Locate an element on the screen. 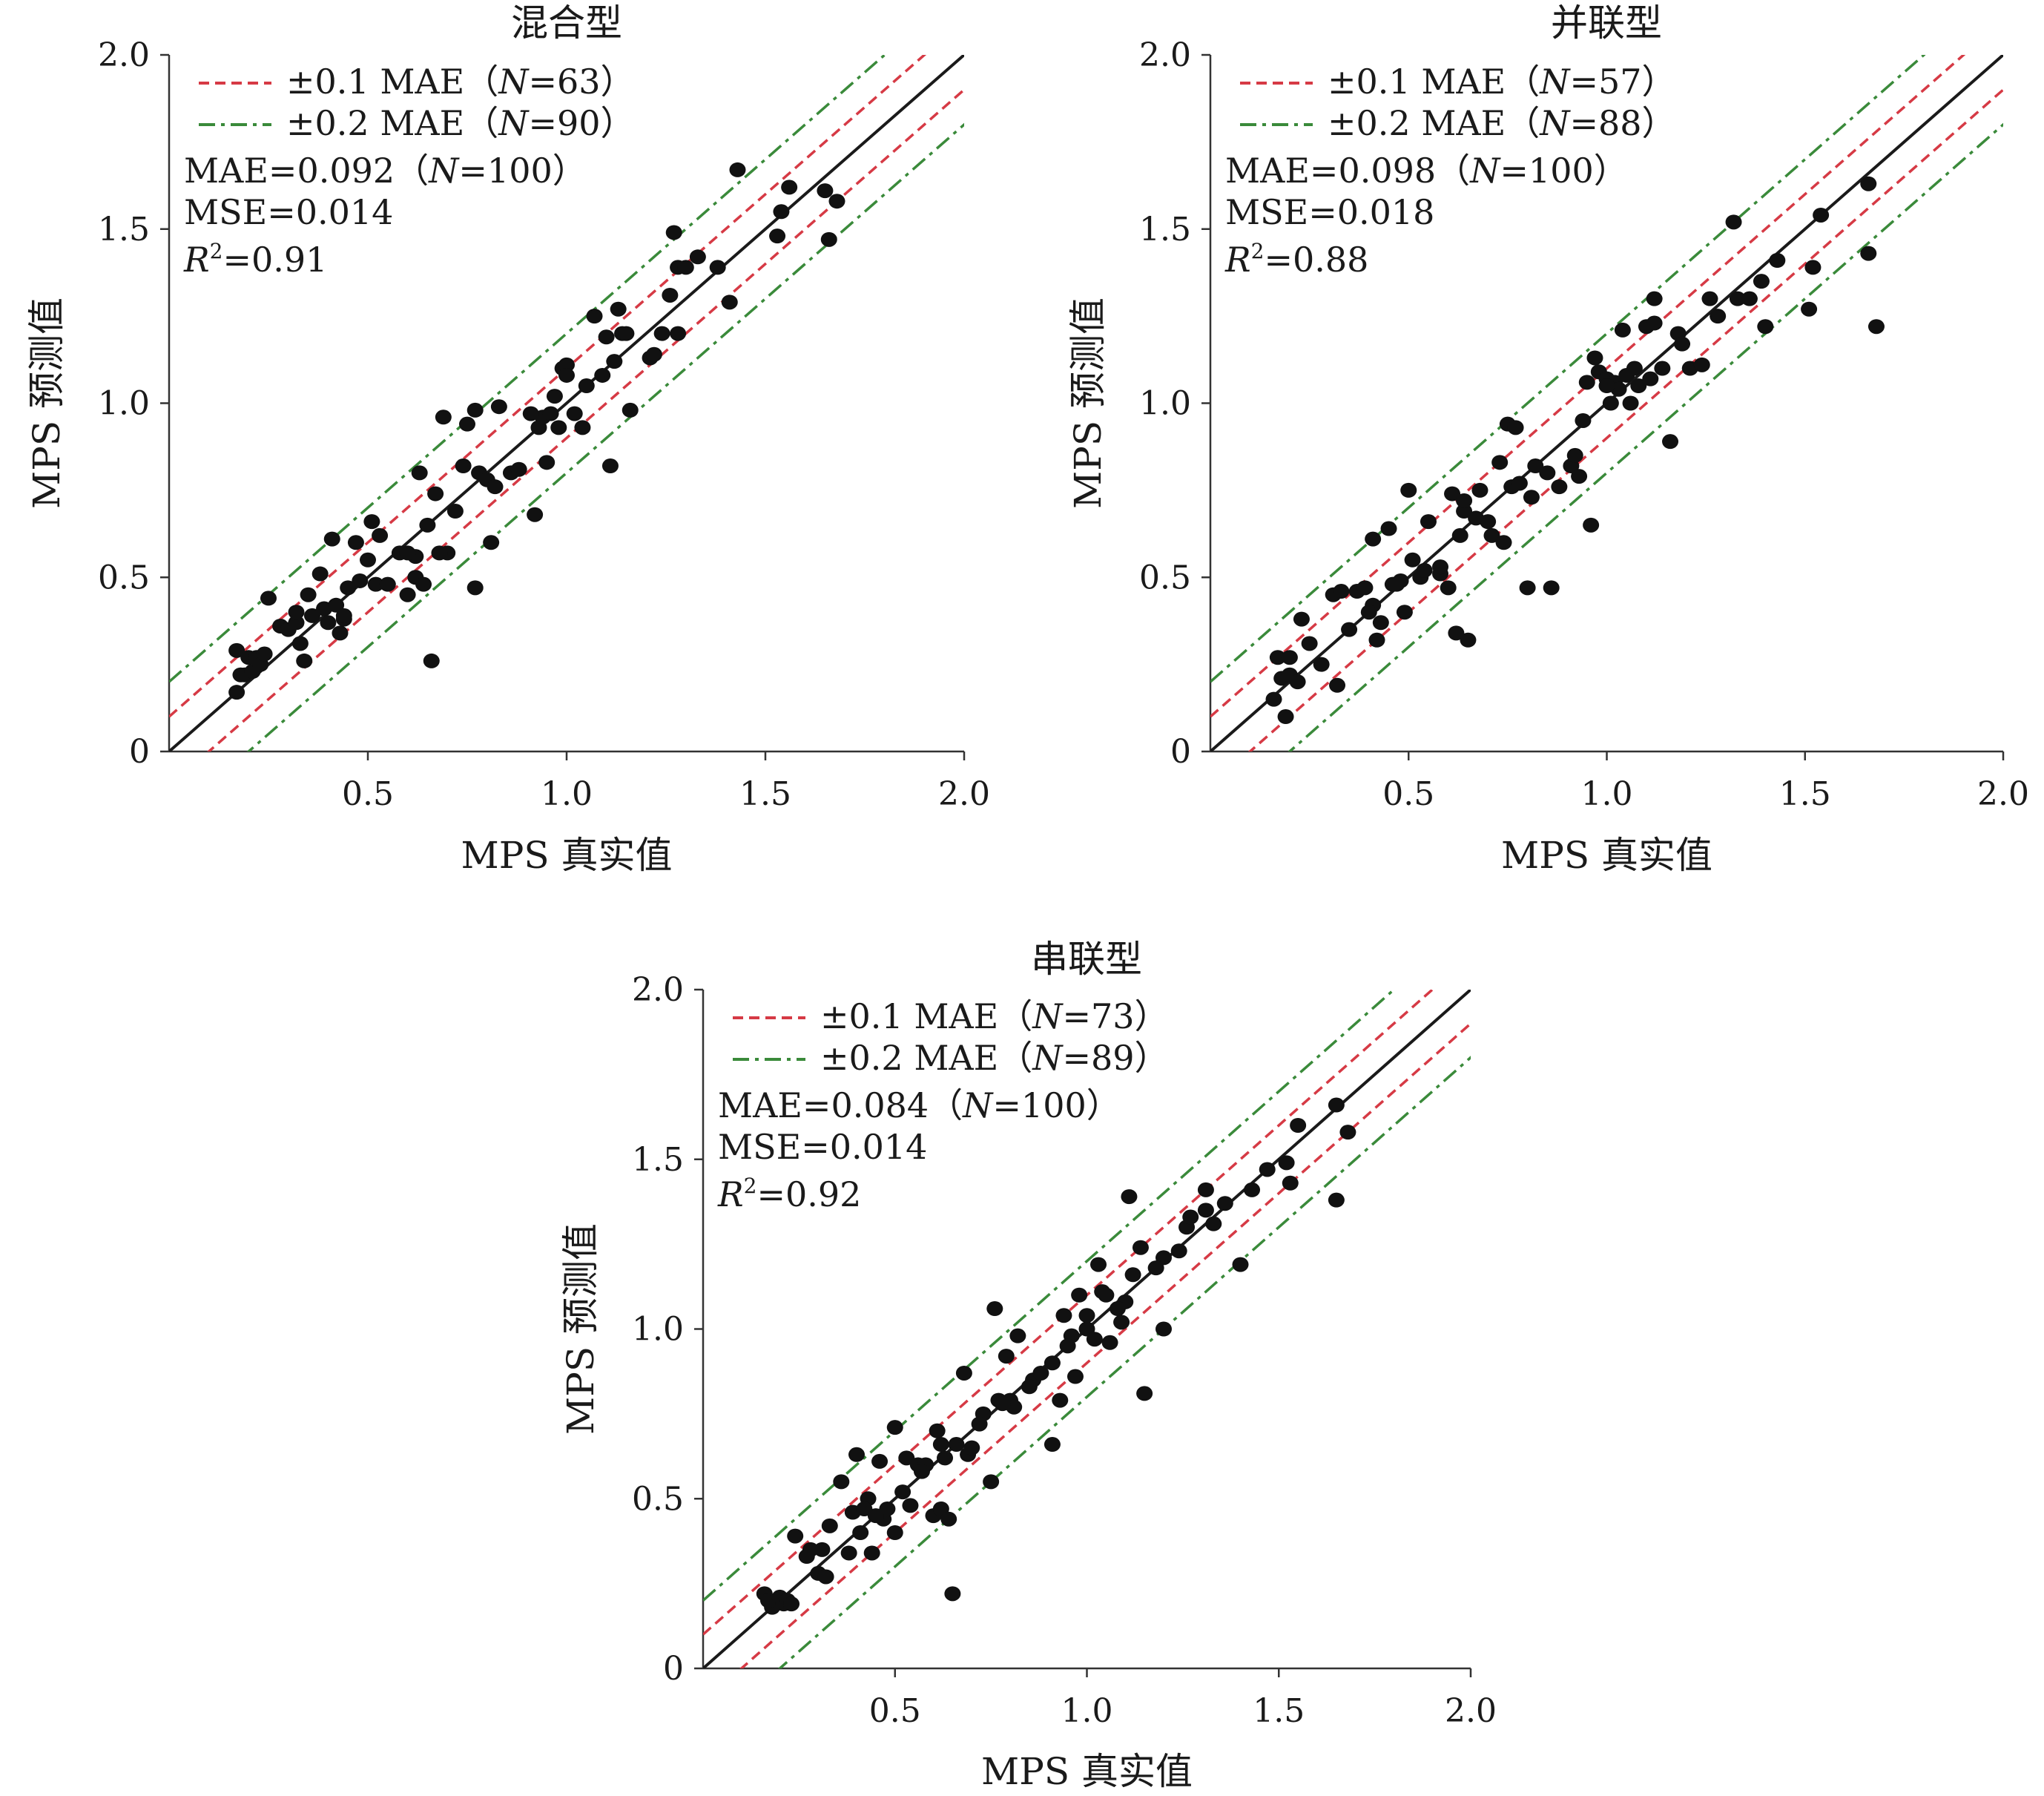  x-tick-label: 1.0 is located at coordinates (1607, 794).